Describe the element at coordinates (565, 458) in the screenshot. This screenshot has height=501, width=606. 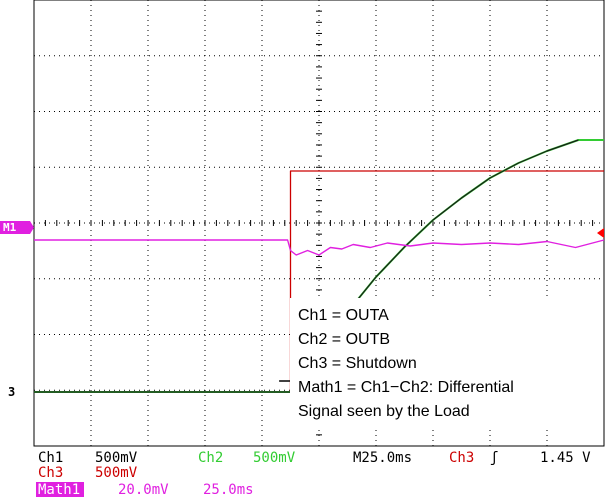
I see `readout-row1-item: 1.45 V` at that location.